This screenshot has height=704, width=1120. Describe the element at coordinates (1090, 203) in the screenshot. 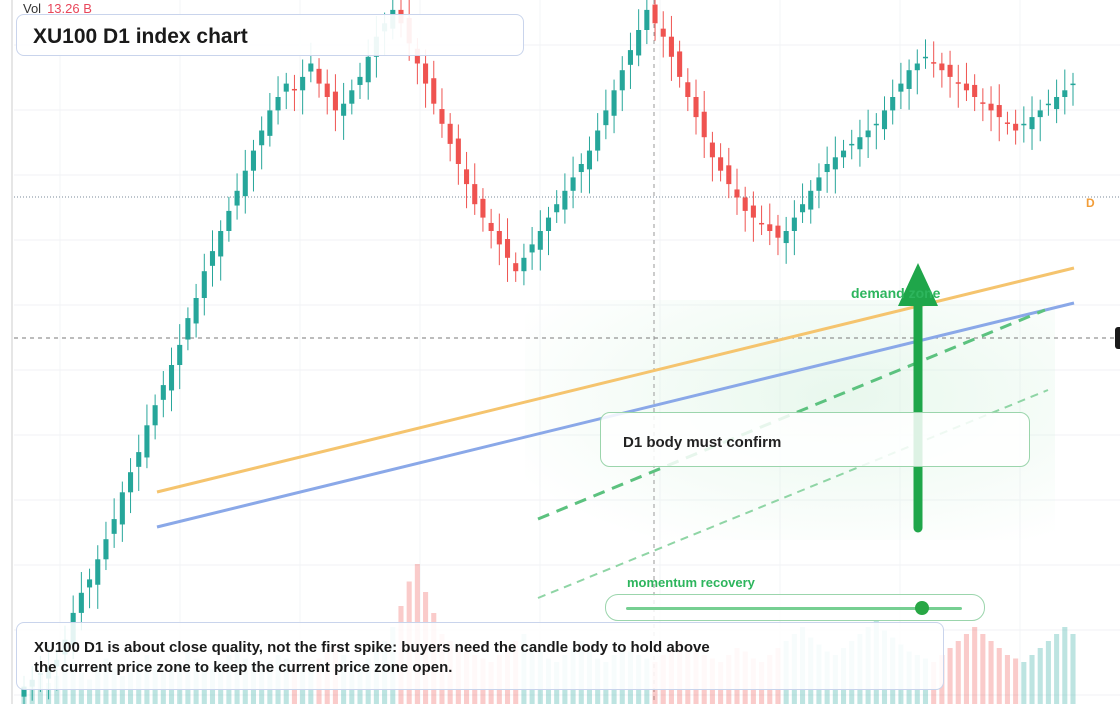

I see `d-badge: D` at that location.